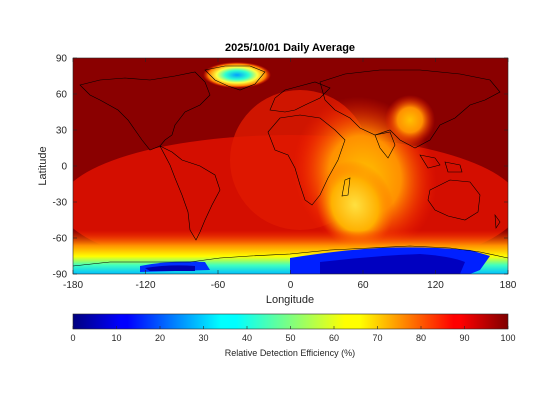 This screenshot has width=560, height=420. Describe the element at coordinates (421, 338) in the screenshot. I see `colorbar-tick-label: 80` at that location.